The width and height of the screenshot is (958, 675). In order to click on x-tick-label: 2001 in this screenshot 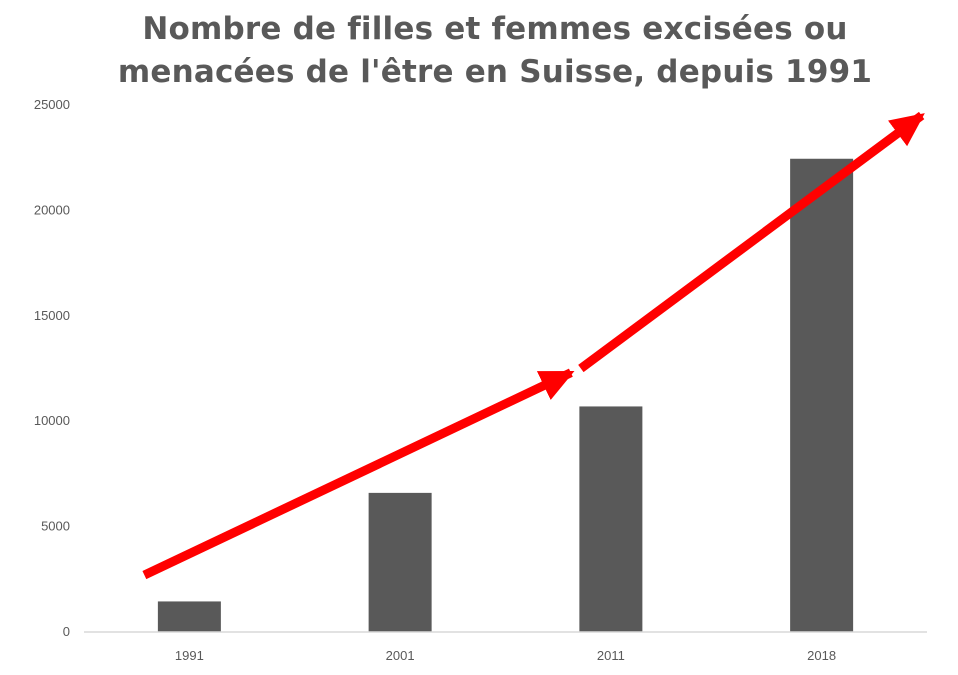, I will do `click(400, 655)`.